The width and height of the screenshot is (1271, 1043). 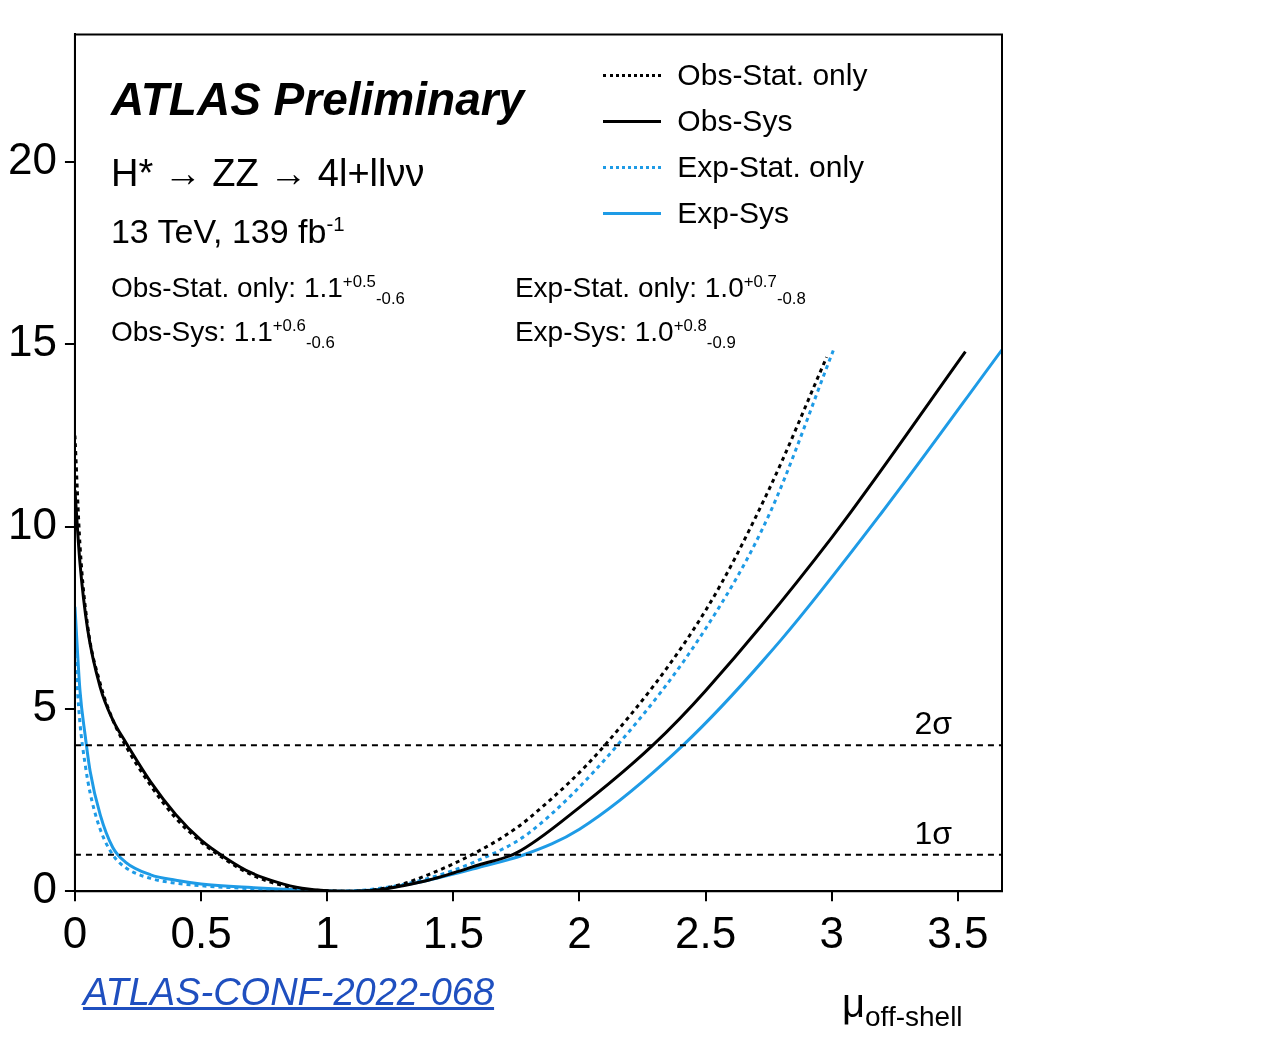 I want to click on x-tick-label: 2.5, so click(x=706, y=932).